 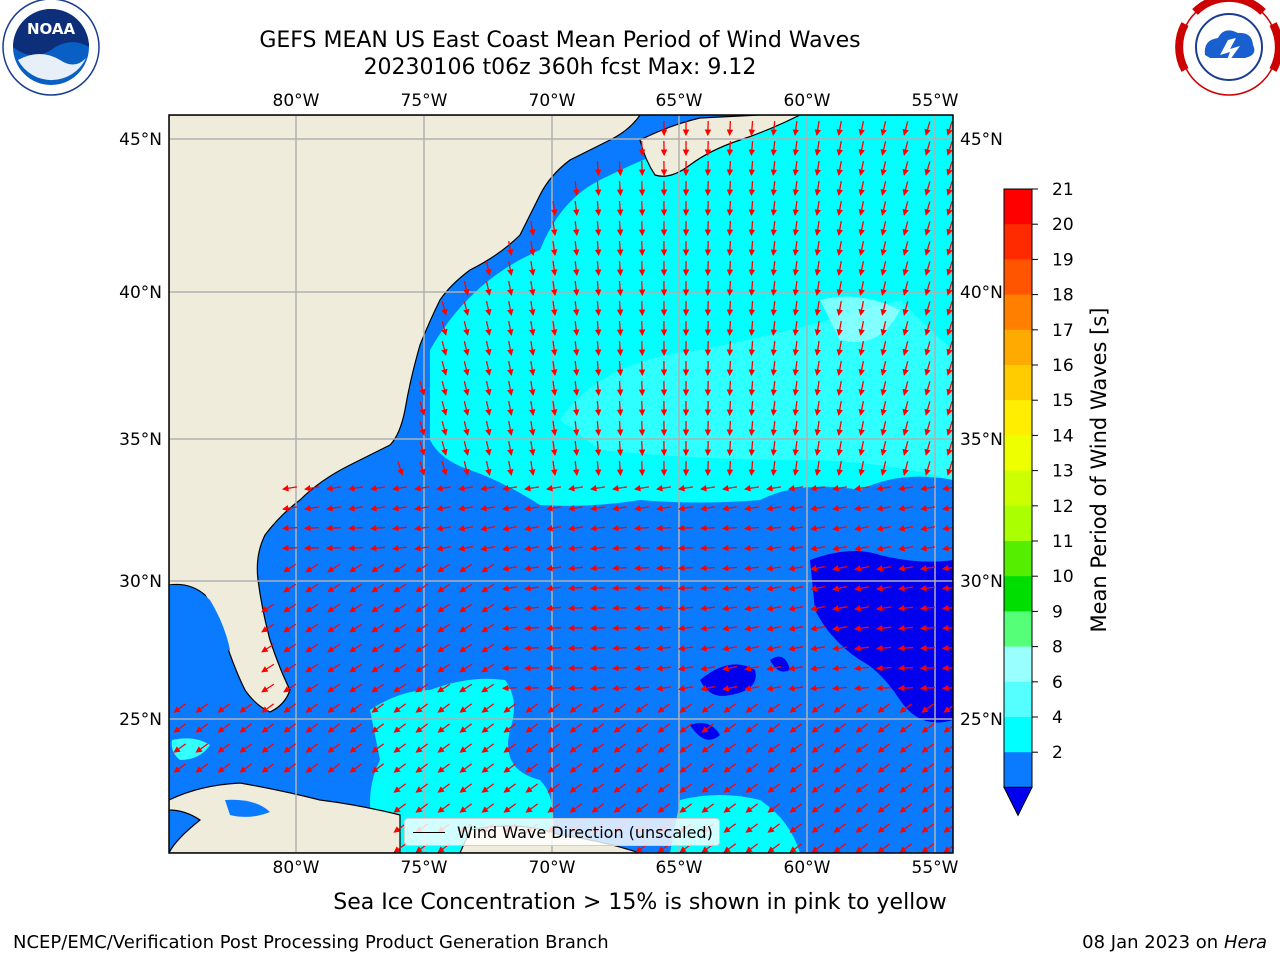 I want to click on footer-machine: Hera, so click(x=1245, y=942).